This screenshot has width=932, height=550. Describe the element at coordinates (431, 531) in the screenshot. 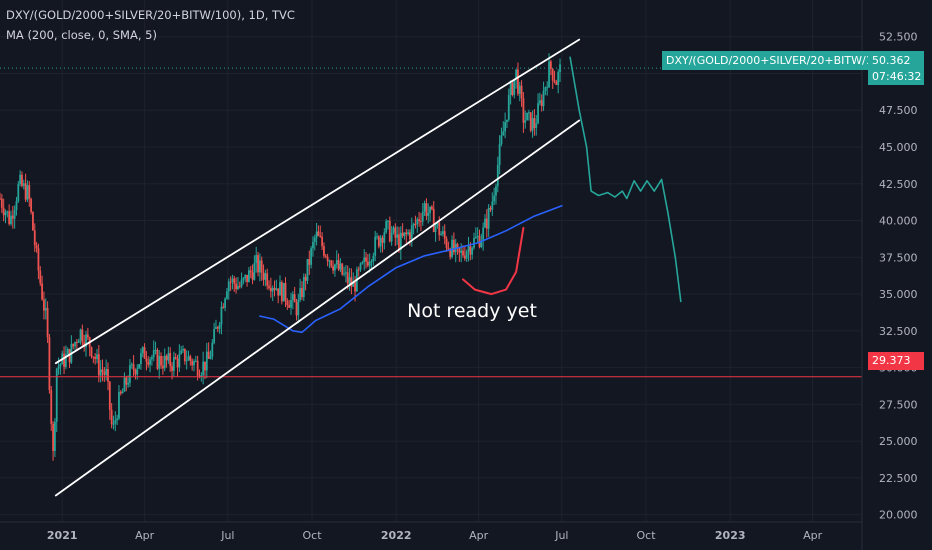

I see `time-axis: 2021 Apr Jul Oct 2022 Apr Jul Oct 2023 Apr` at that location.